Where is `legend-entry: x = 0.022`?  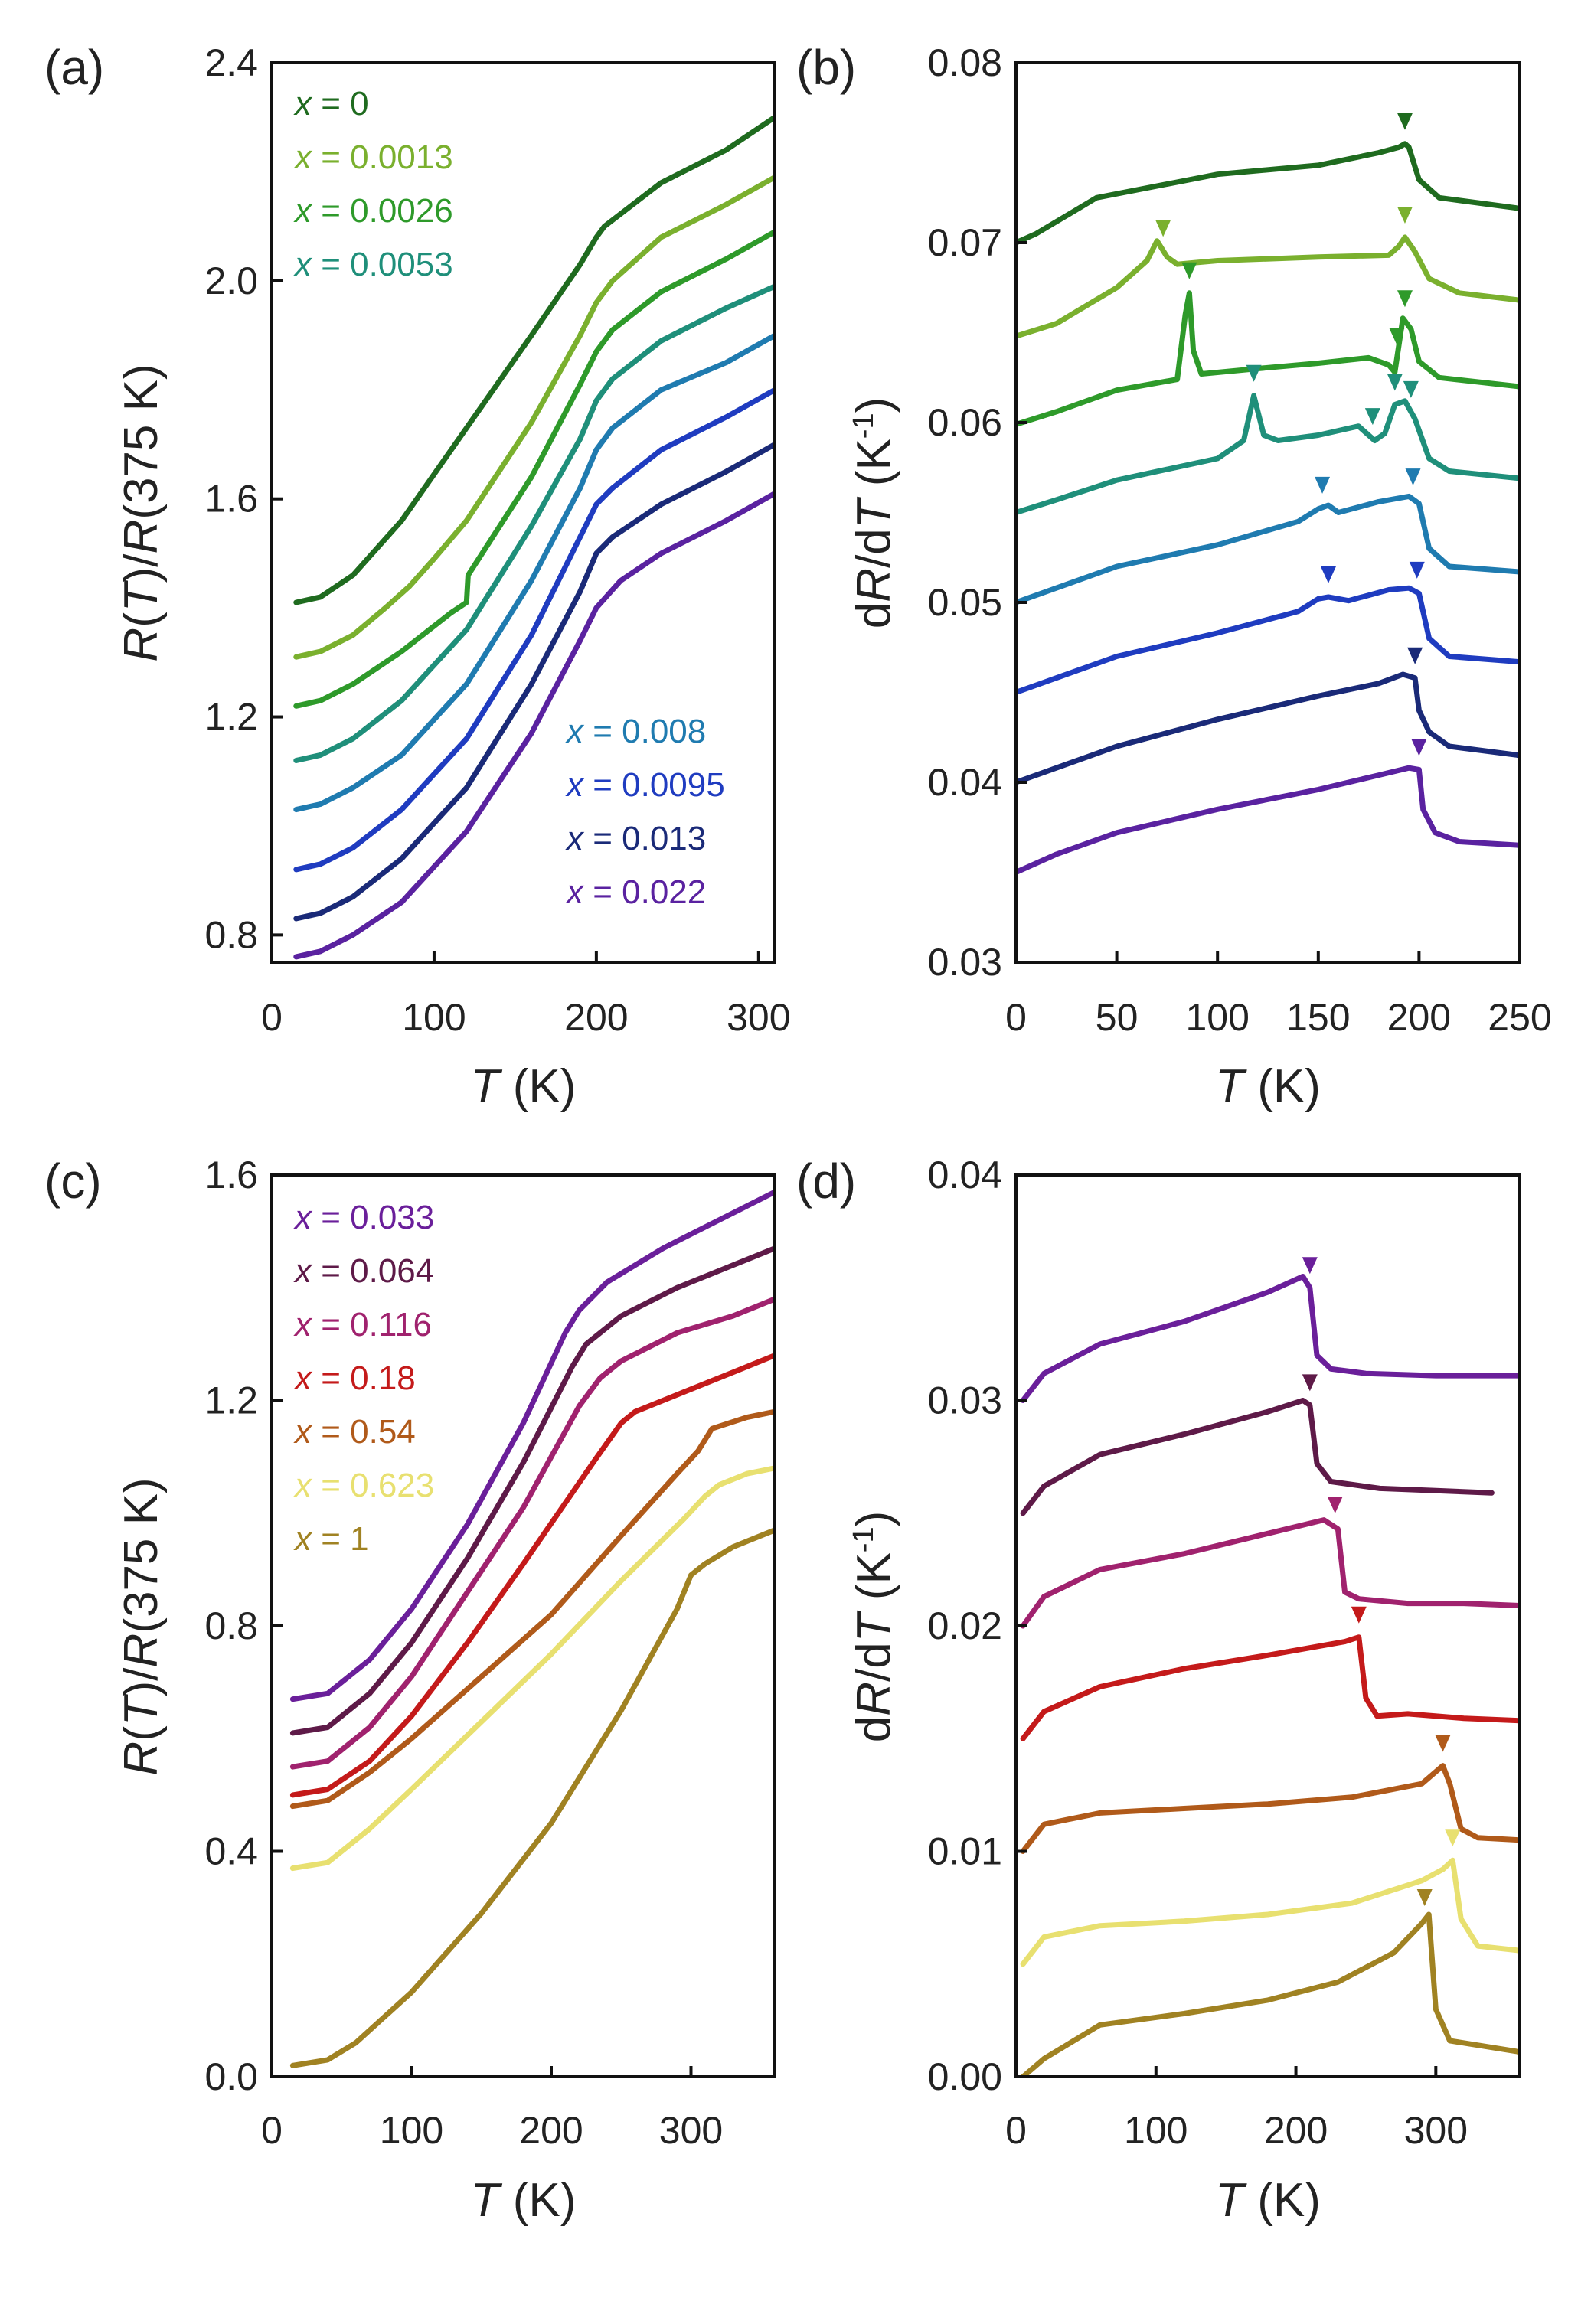
legend-entry: x = 0.022 is located at coordinates (635, 892).